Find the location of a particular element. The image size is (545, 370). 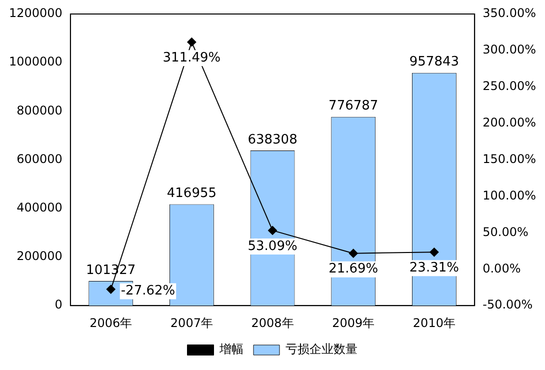

x-tick-label: 2008年 is located at coordinates (272, 323).